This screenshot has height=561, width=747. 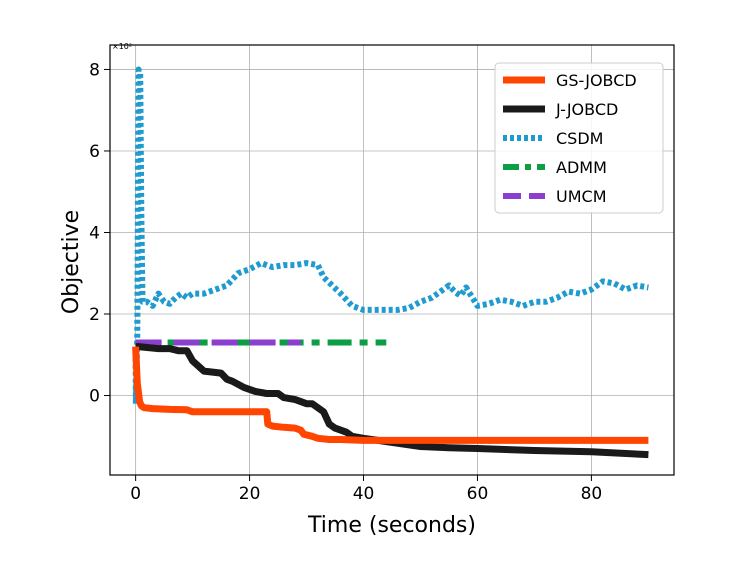 I want to click on x-tick-label: 0, so click(x=135, y=494).